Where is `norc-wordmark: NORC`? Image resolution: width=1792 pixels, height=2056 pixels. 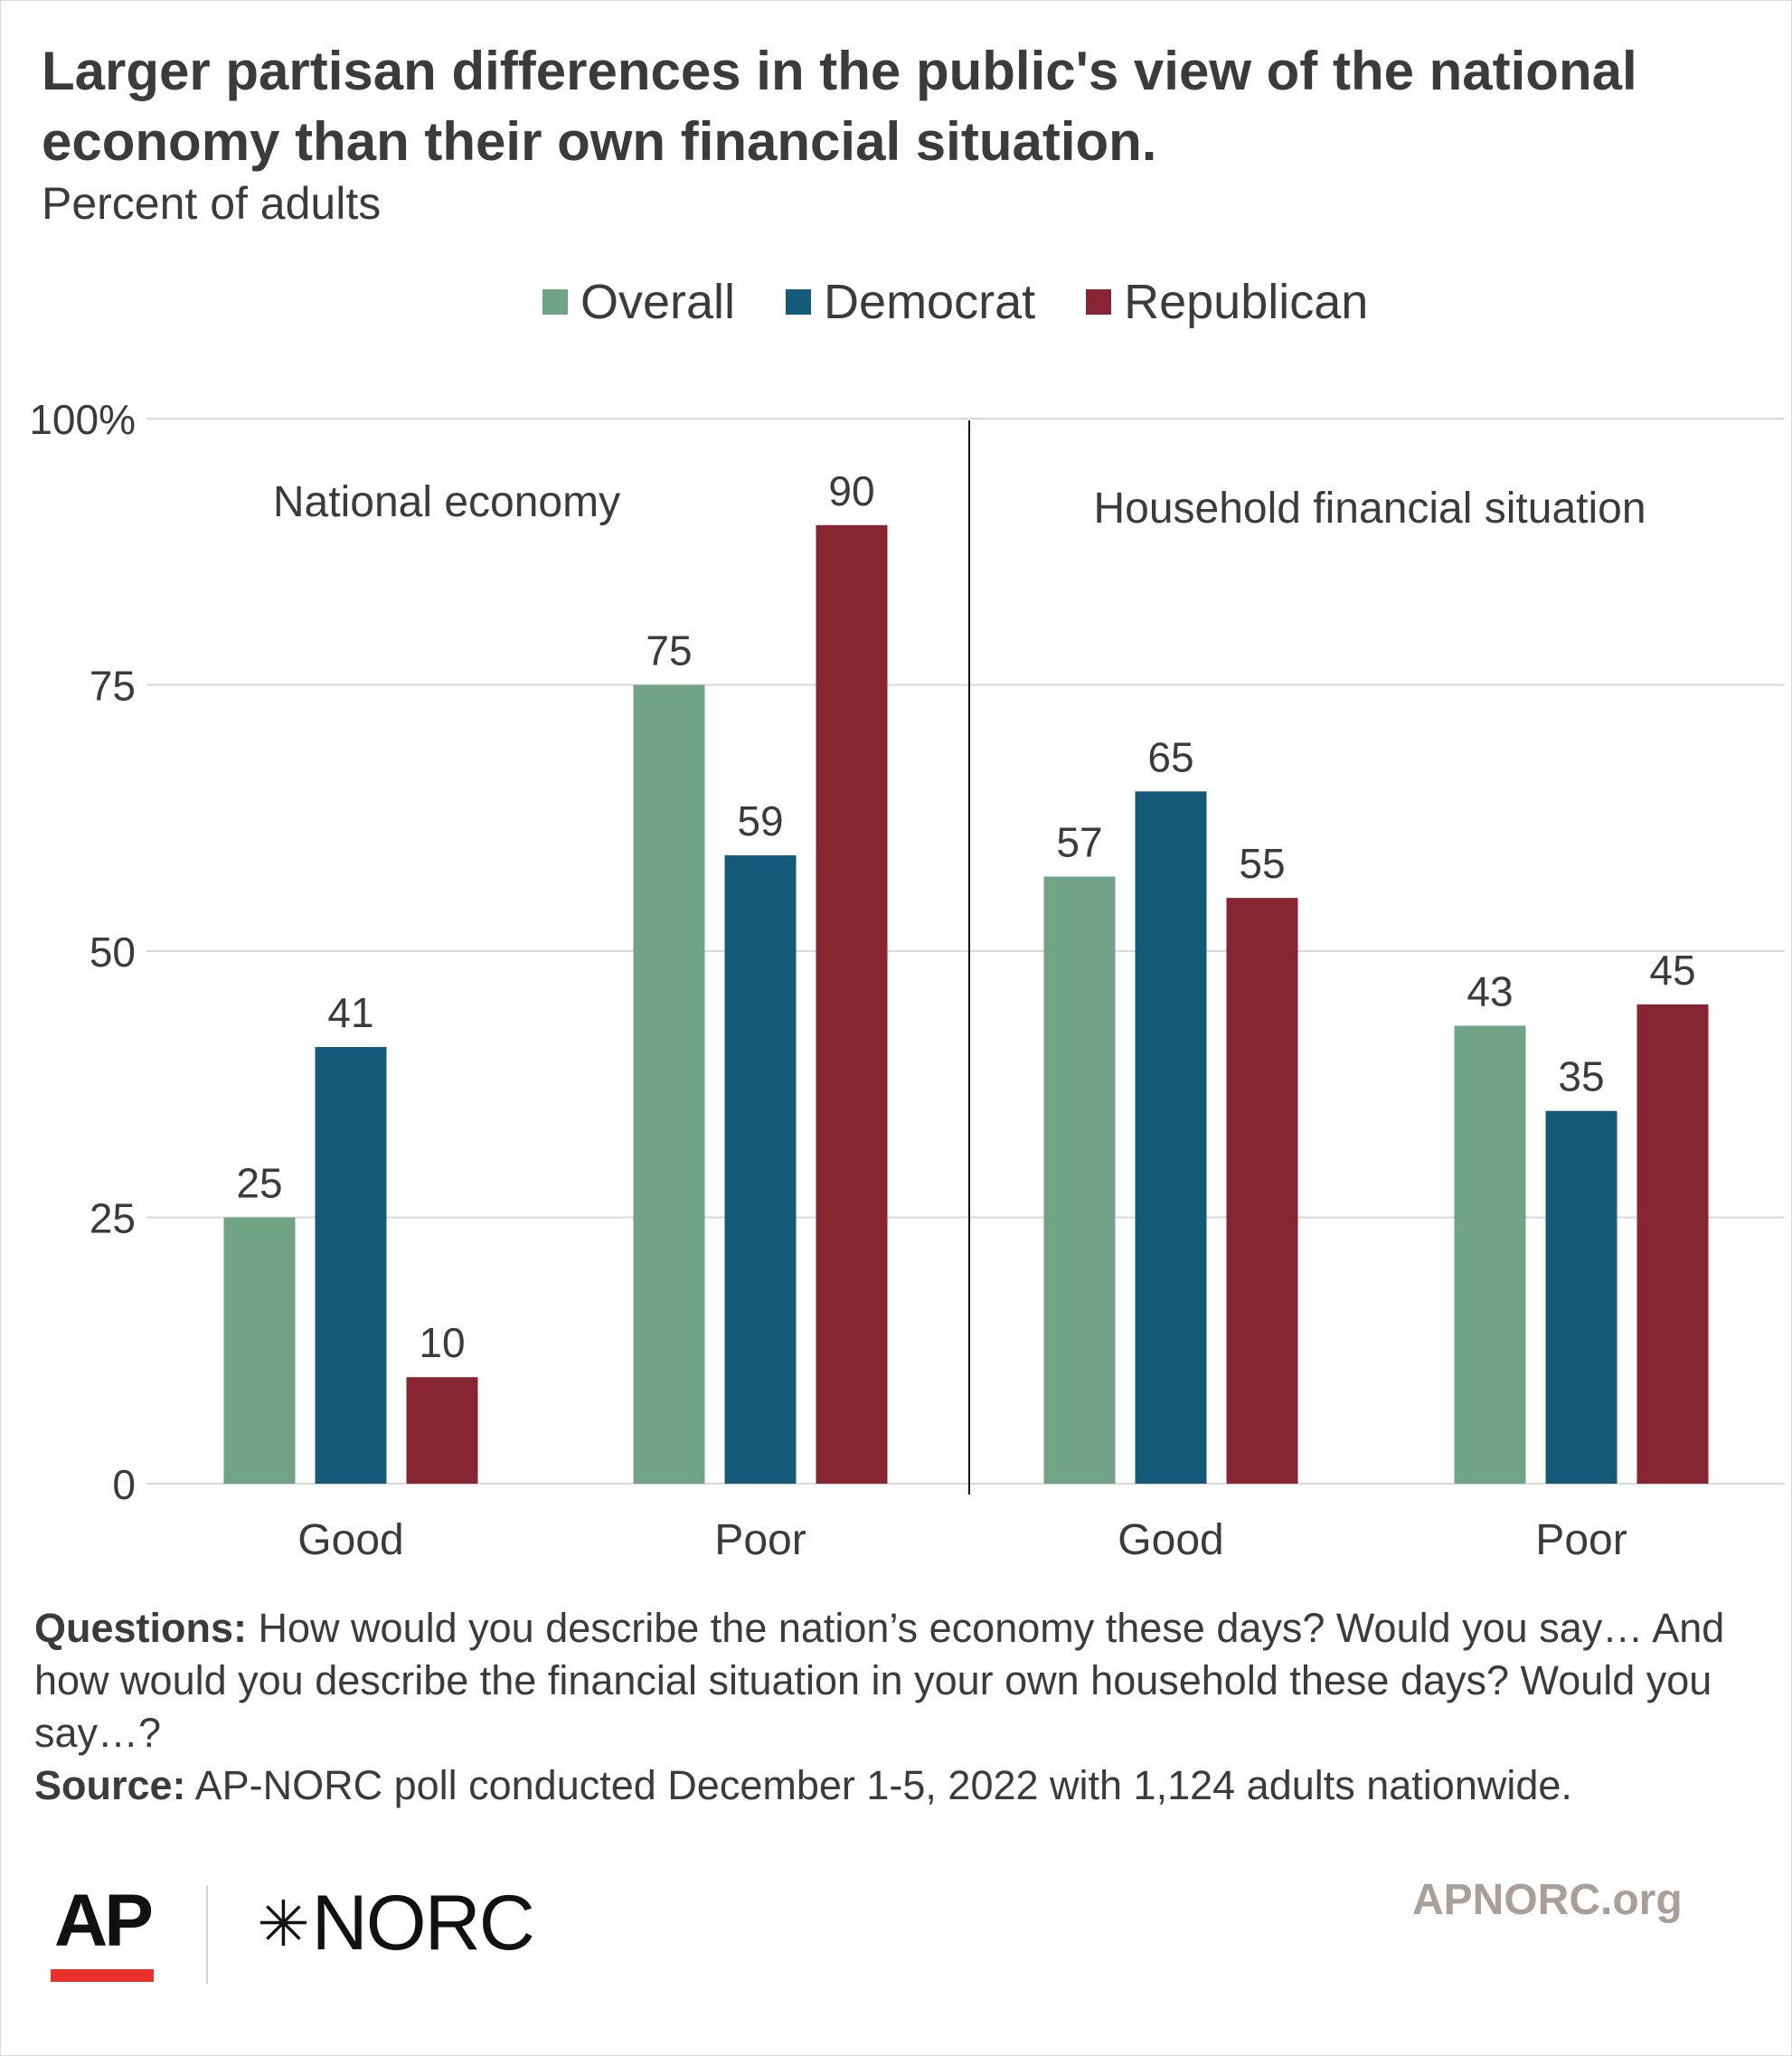
norc-wordmark: NORC is located at coordinates (423, 1923).